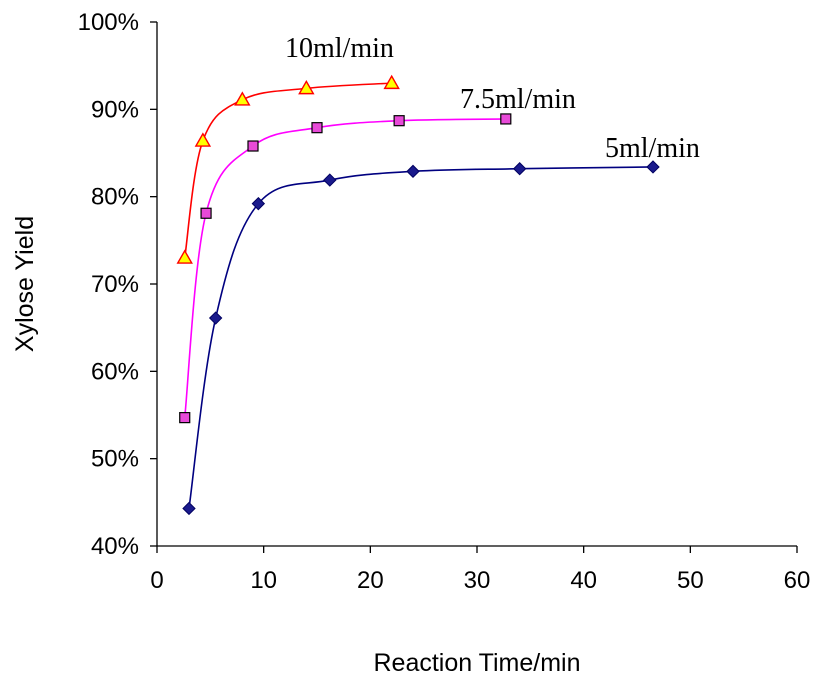 The image size is (820, 674). Describe the element at coordinates (115, 109) in the screenshot. I see `y-tick-label: 90%` at that location.